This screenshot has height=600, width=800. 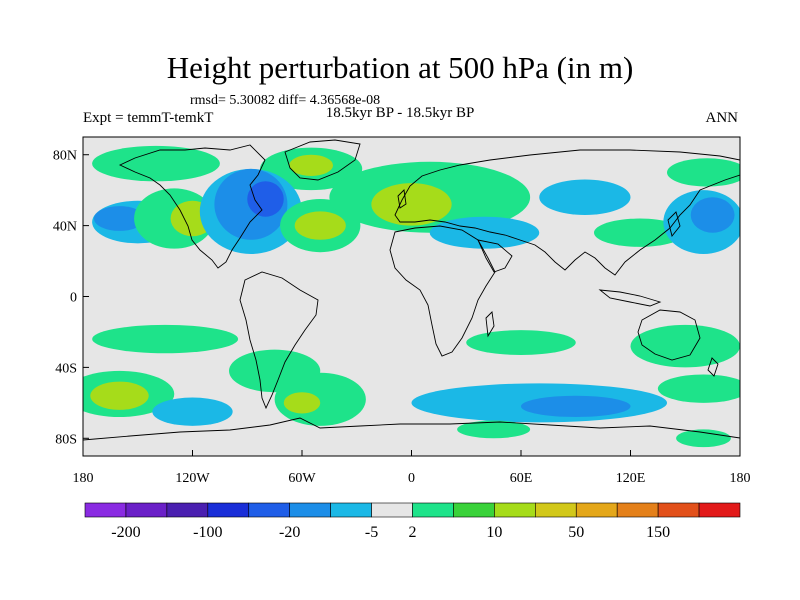 What do you see at coordinates (192, 478) in the screenshot?
I see `x-tick-label: 120W` at bounding box center [192, 478].